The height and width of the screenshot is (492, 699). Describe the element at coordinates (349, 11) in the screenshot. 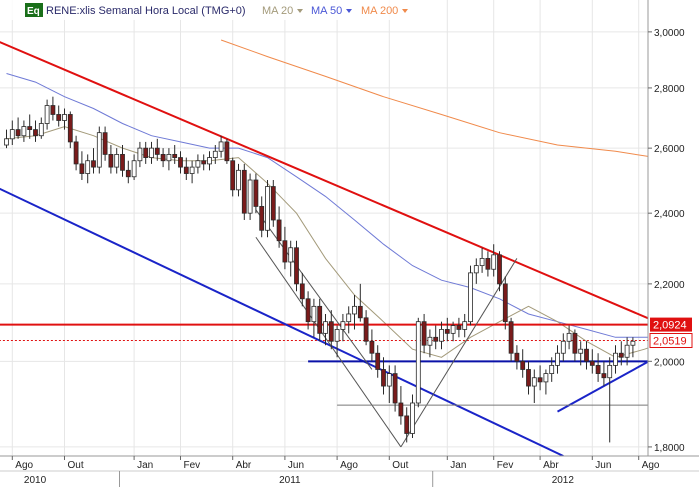

I see `ma50-chevron-down-icon` at that location.